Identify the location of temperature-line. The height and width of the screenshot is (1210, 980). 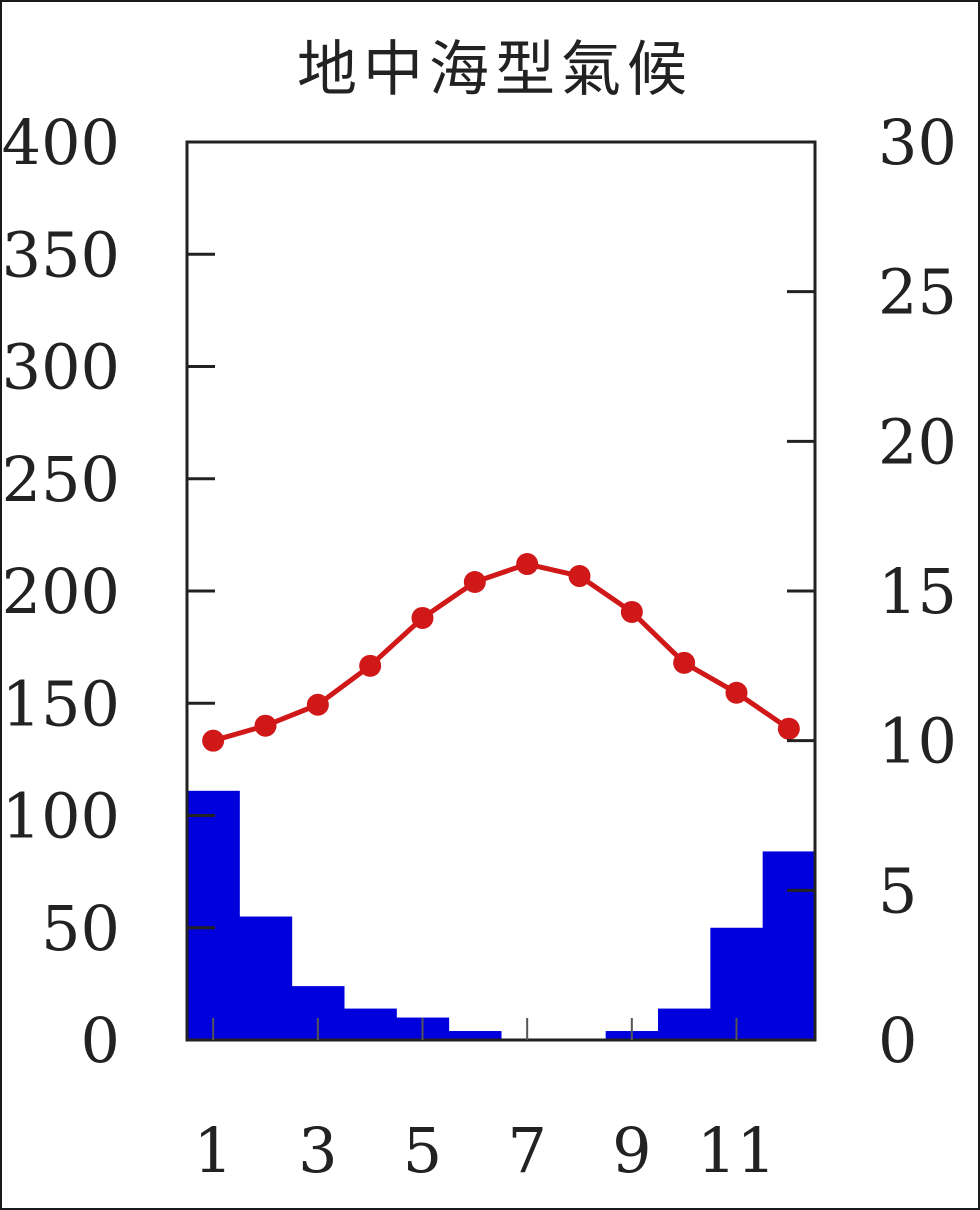
(501, 652).